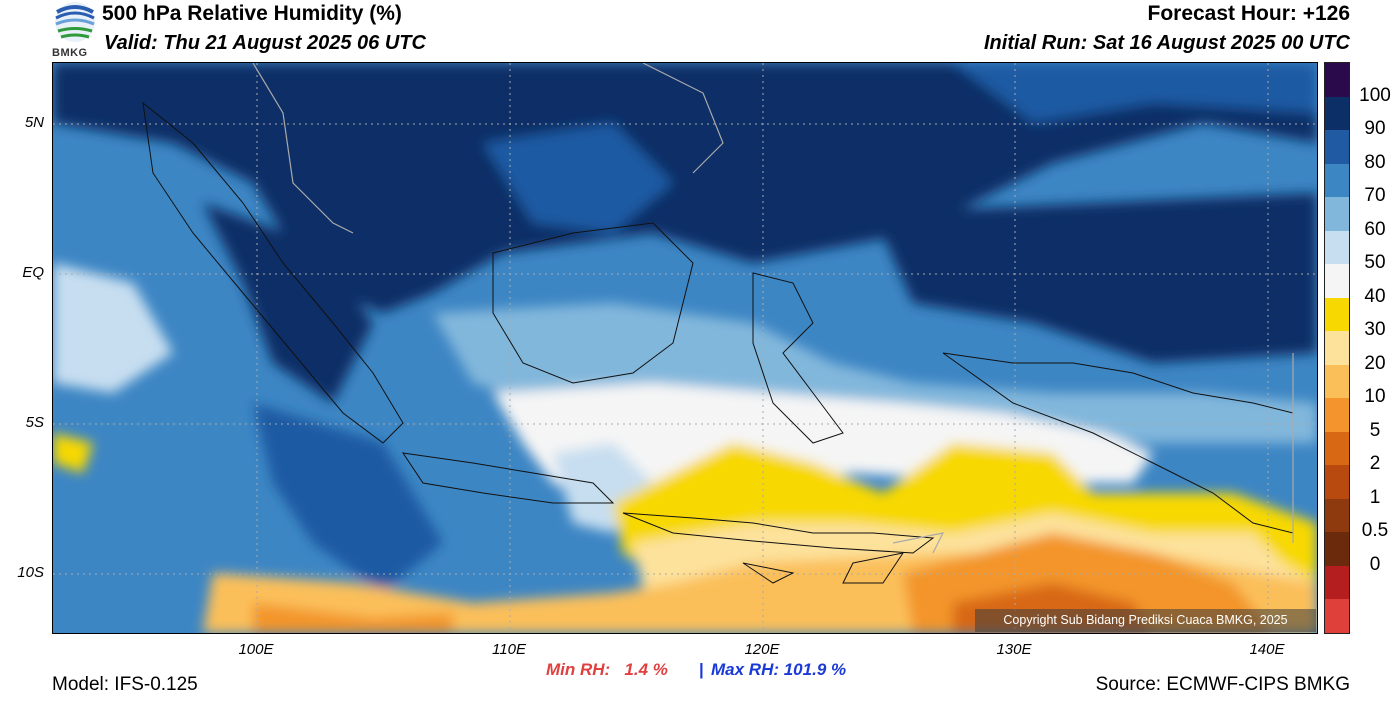  What do you see at coordinates (34, 422) in the screenshot?
I see `lat-label-5s: 5S` at bounding box center [34, 422].